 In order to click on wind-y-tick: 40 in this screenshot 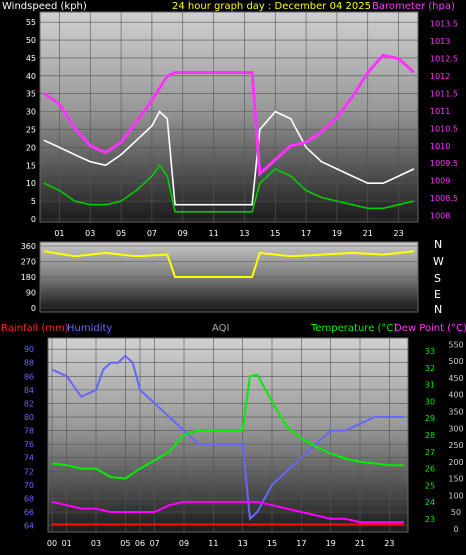, I will do `click(31, 76)`.